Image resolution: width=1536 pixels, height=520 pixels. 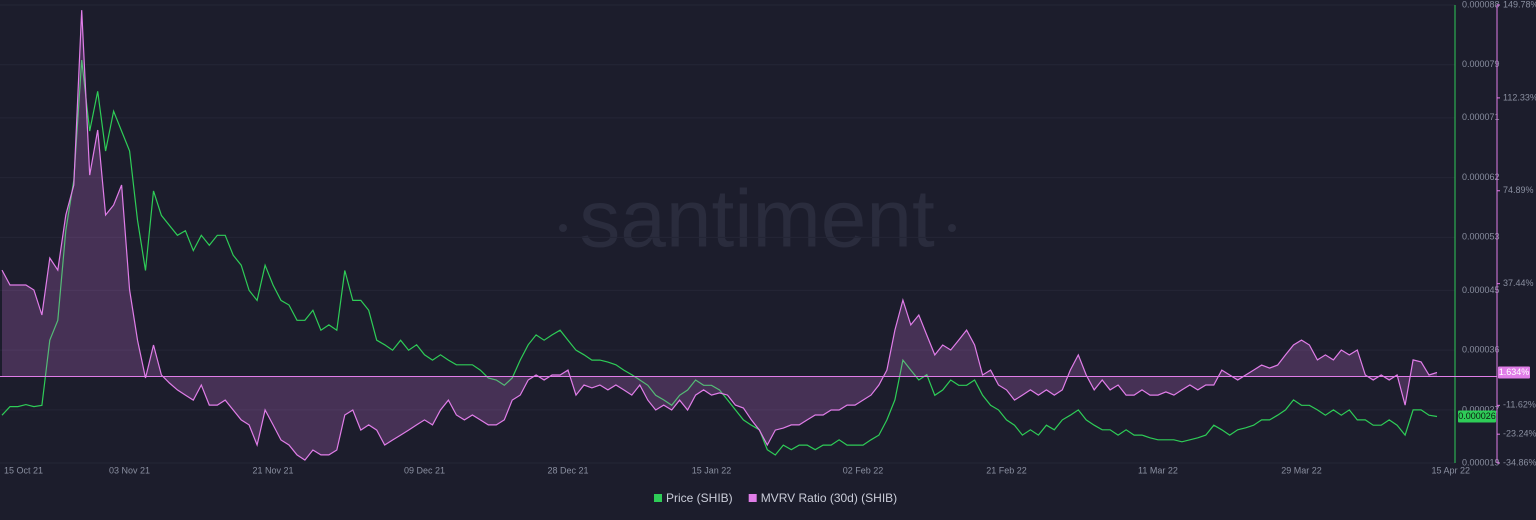 I want to click on y-tick-label: 0.000019, so click(x=1481, y=462).